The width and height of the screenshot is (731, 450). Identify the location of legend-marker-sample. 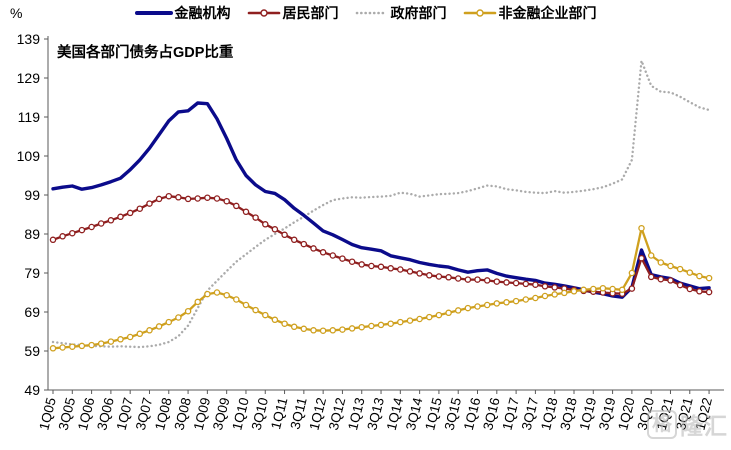
(263, 13).